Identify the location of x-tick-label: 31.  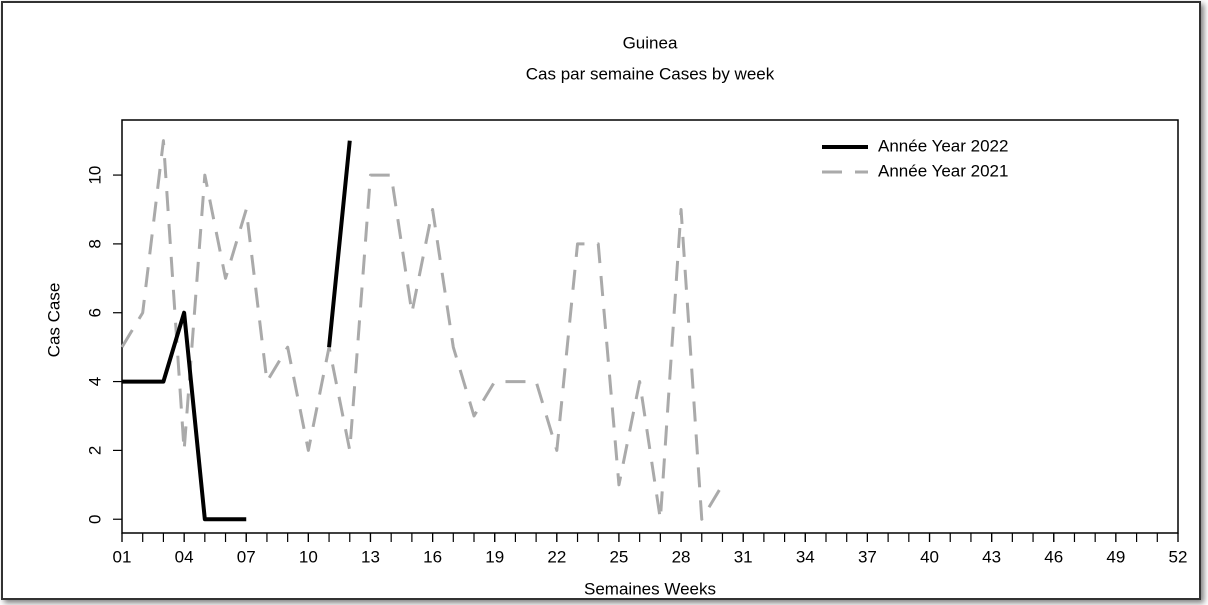
(743, 556).